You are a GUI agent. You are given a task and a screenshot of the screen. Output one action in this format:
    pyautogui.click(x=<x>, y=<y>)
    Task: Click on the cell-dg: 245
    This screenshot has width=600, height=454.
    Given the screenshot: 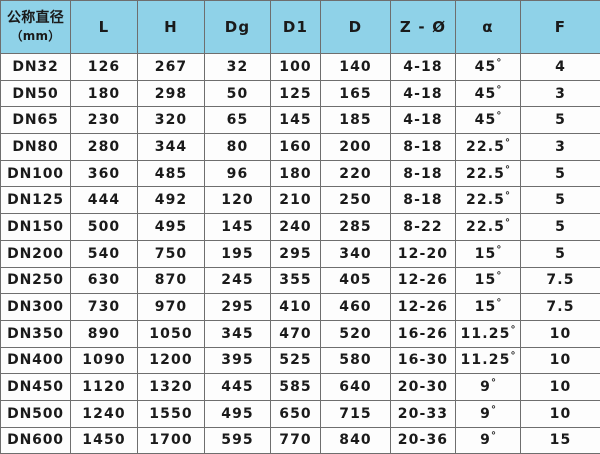 What is the action you would take?
    pyautogui.click(x=238, y=280)
    